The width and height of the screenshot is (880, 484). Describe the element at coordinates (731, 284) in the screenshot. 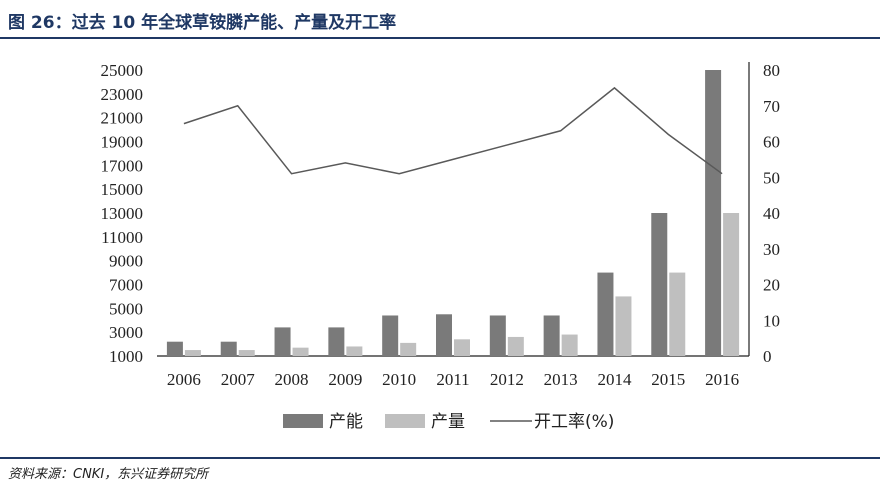

I see `bar-output-2016` at that location.